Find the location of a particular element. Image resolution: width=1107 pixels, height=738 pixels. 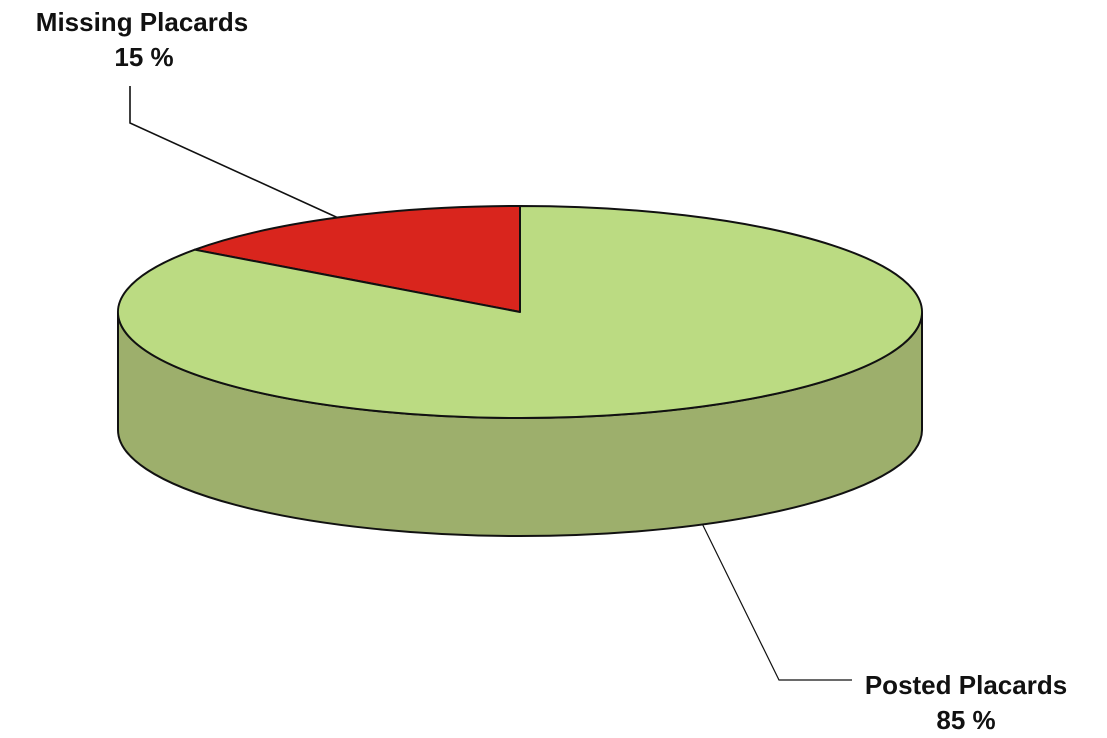

label-posted-placards-name: Posted Placards is located at coordinates (966, 685).